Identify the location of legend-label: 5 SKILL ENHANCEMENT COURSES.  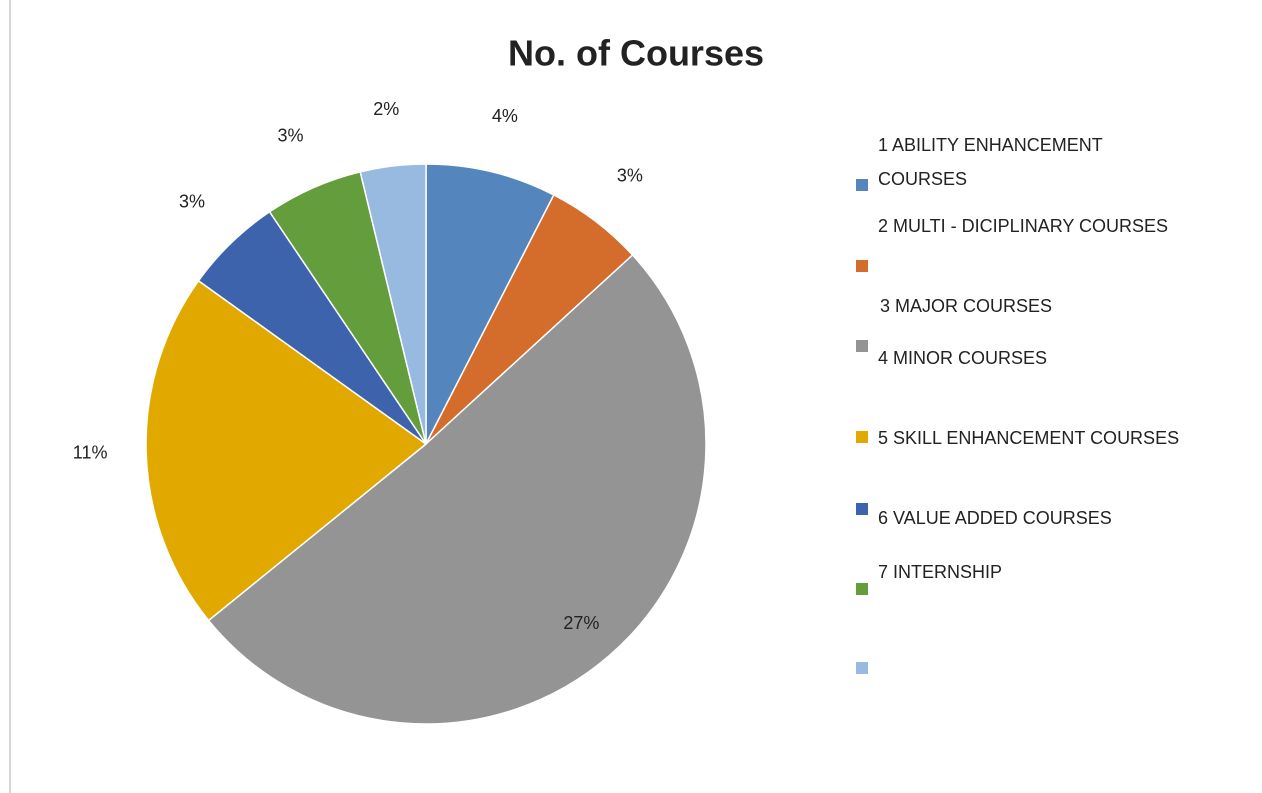
(1029, 438).